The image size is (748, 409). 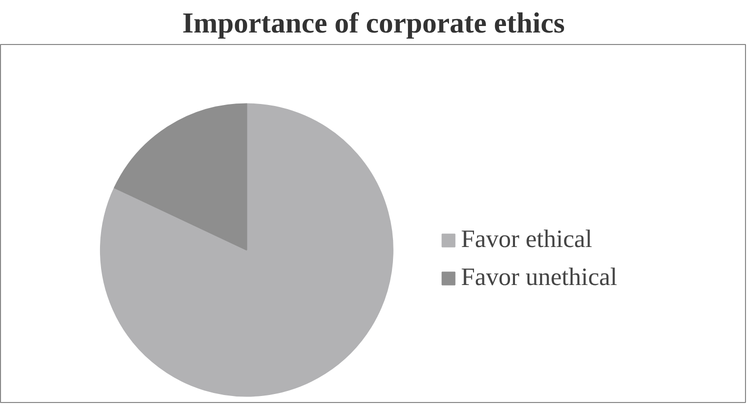 What do you see at coordinates (373, 24) in the screenshot?
I see `chart-title: Importance of corporate ethics` at bounding box center [373, 24].